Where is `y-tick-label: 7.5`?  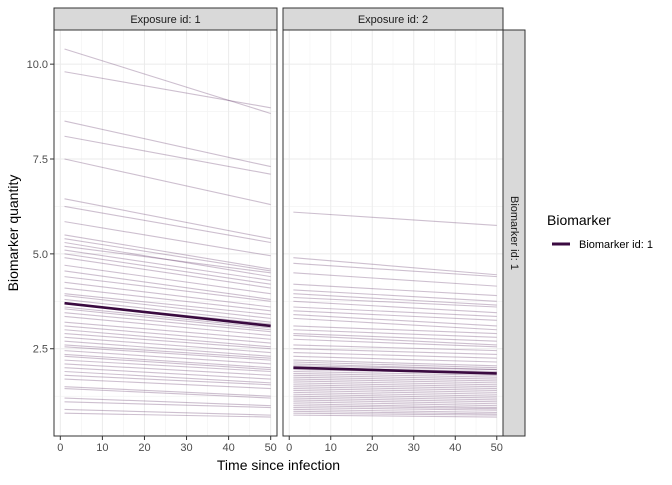
y-tick-label: 7.5 is located at coordinates (40, 160).